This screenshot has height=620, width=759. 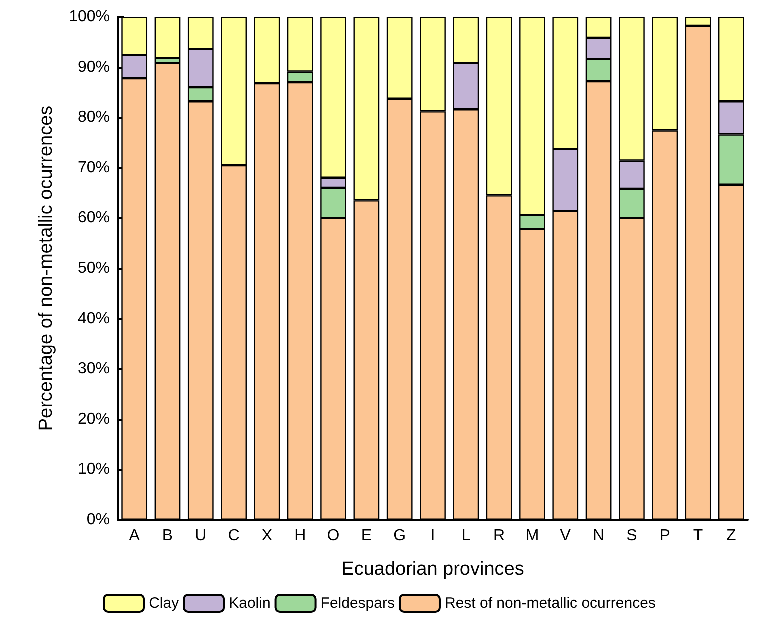 What do you see at coordinates (94, 67) in the screenshot?
I see `y-tick-label: 90%` at bounding box center [94, 67].